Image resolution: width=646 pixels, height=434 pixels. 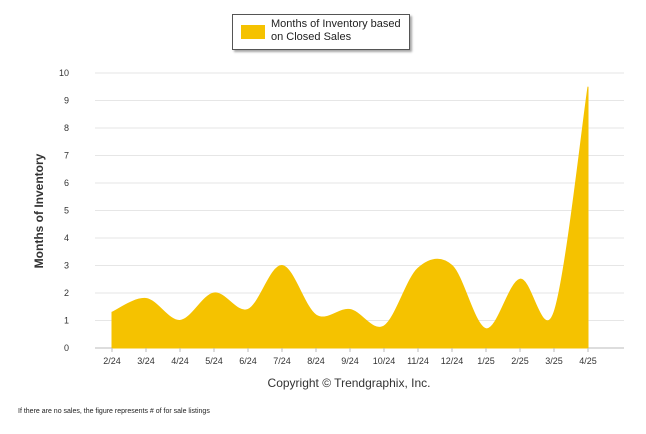 What do you see at coordinates (66, 156) in the screenshot?
I see `y-tick-label: 7` at bounding box center [66, 156].